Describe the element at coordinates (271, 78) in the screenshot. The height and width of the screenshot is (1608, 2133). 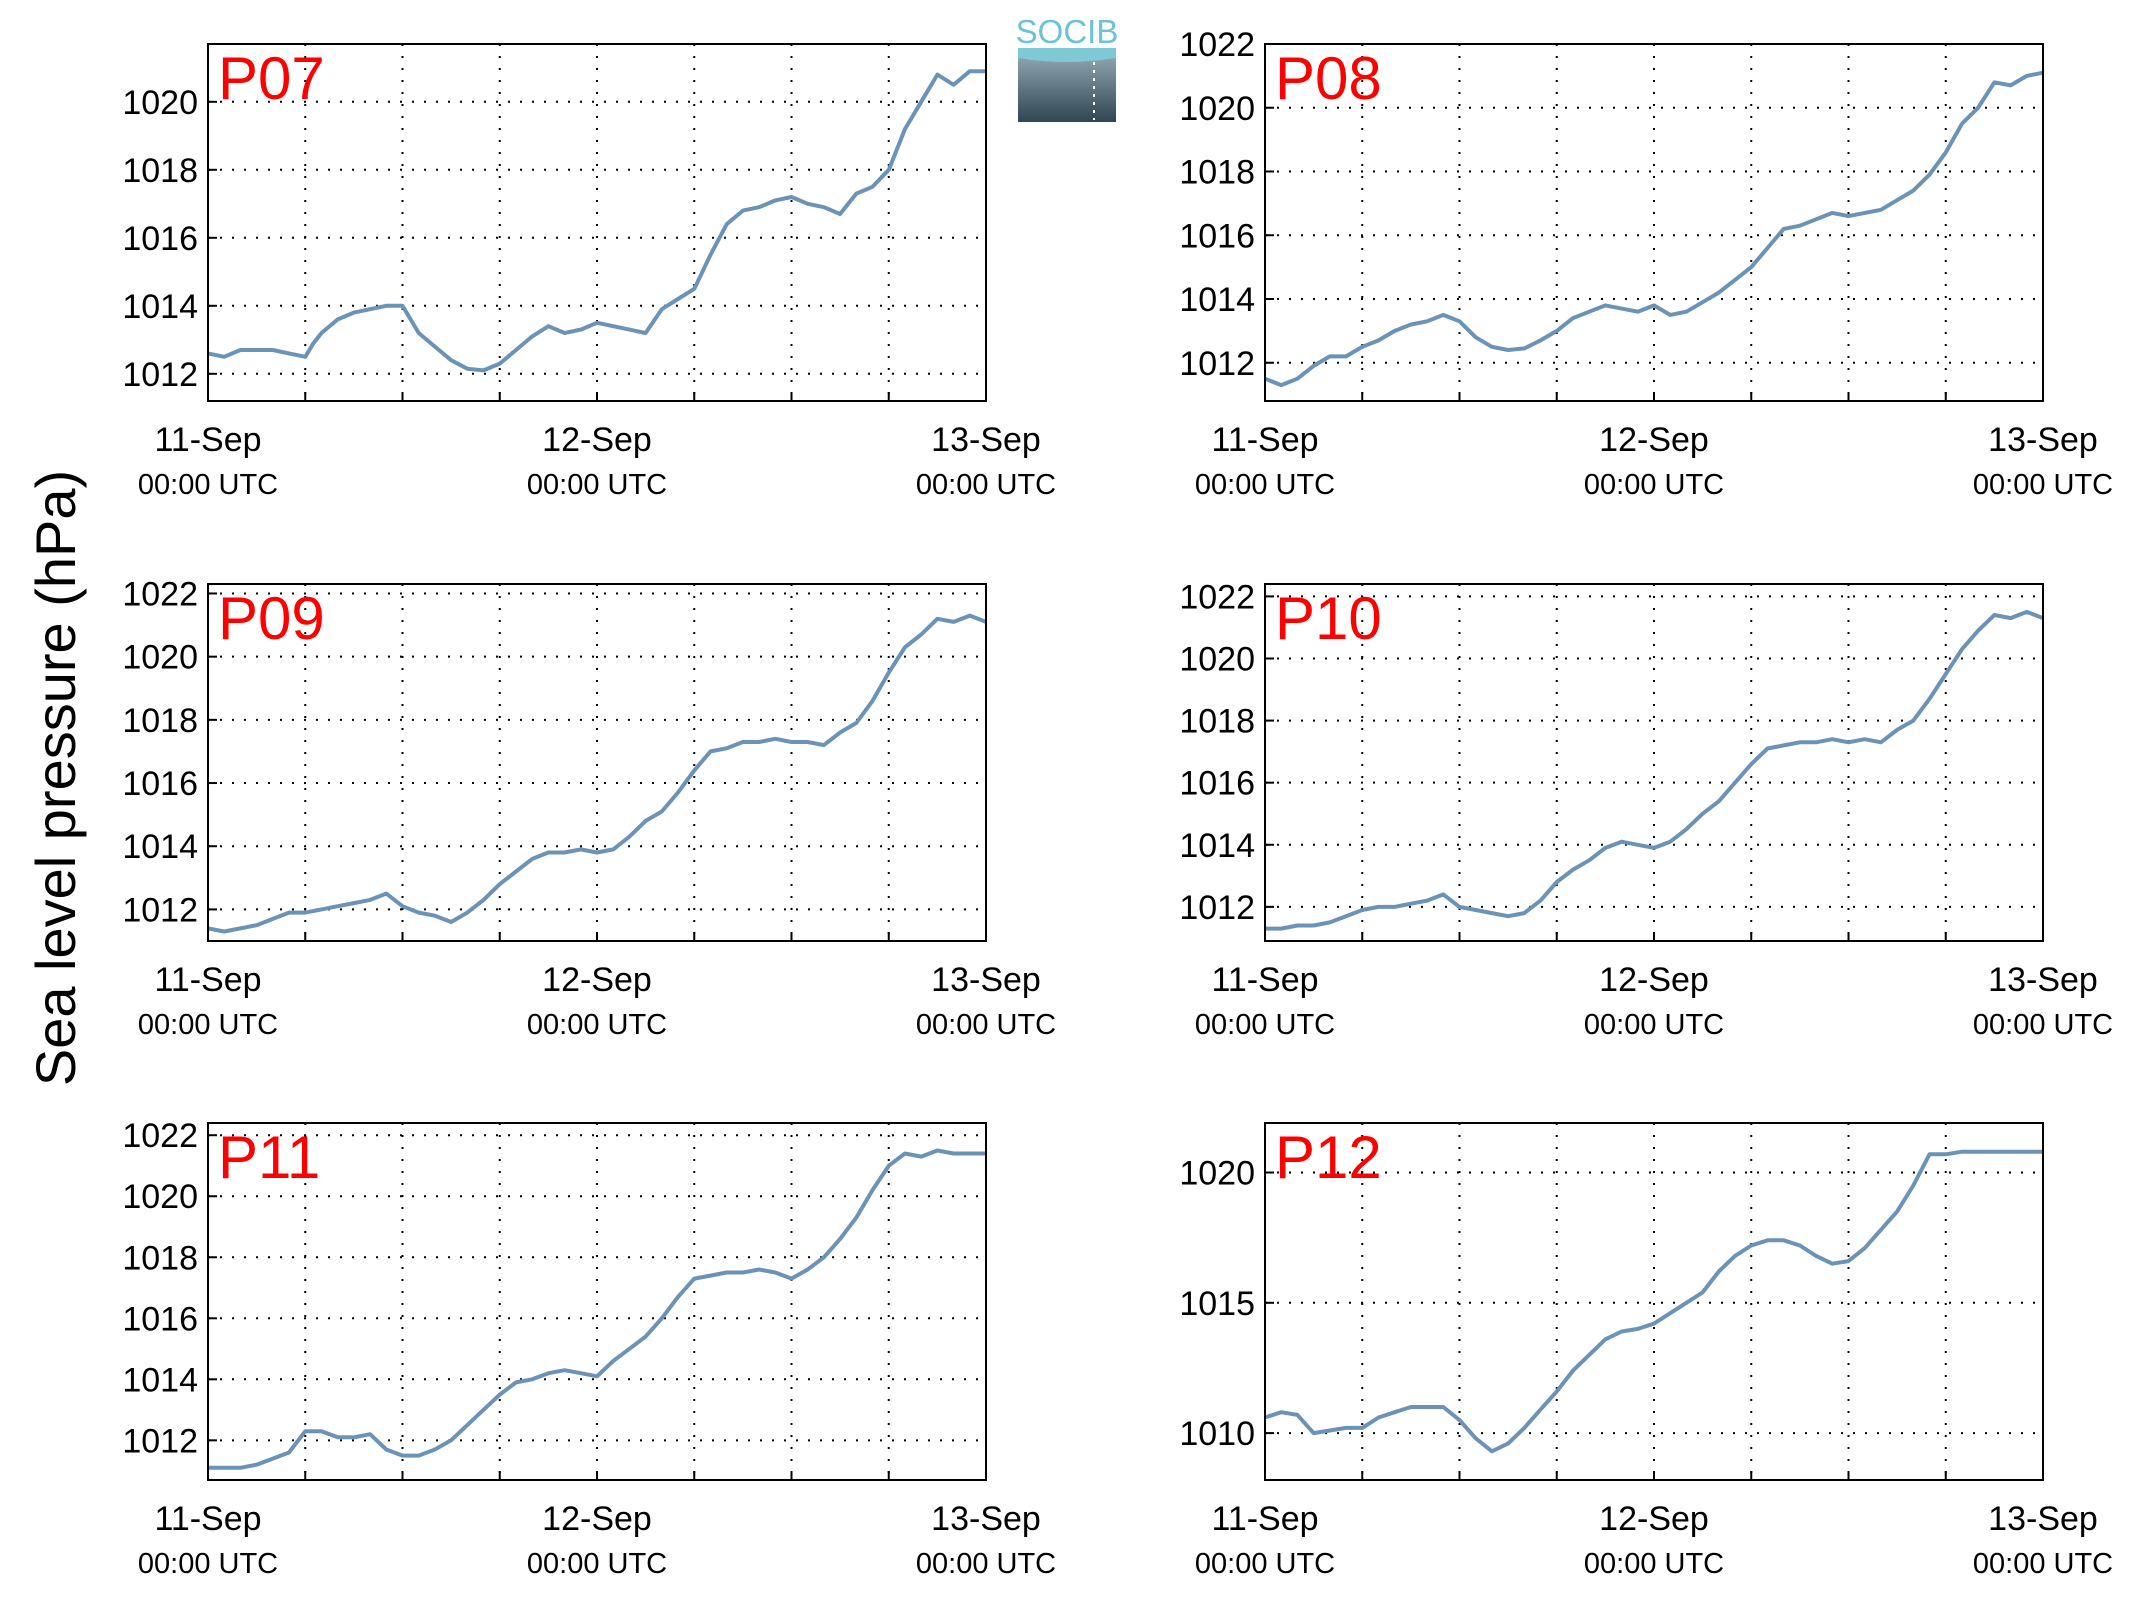
I see `panel-label: P07` at that location.